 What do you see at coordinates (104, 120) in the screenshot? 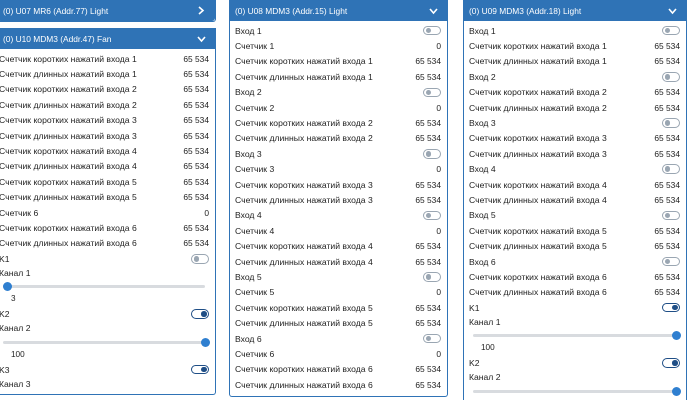
I see `counter-row: Счетчик коротких нажатий входа 3 65 534` at bounding box center [104, 120].